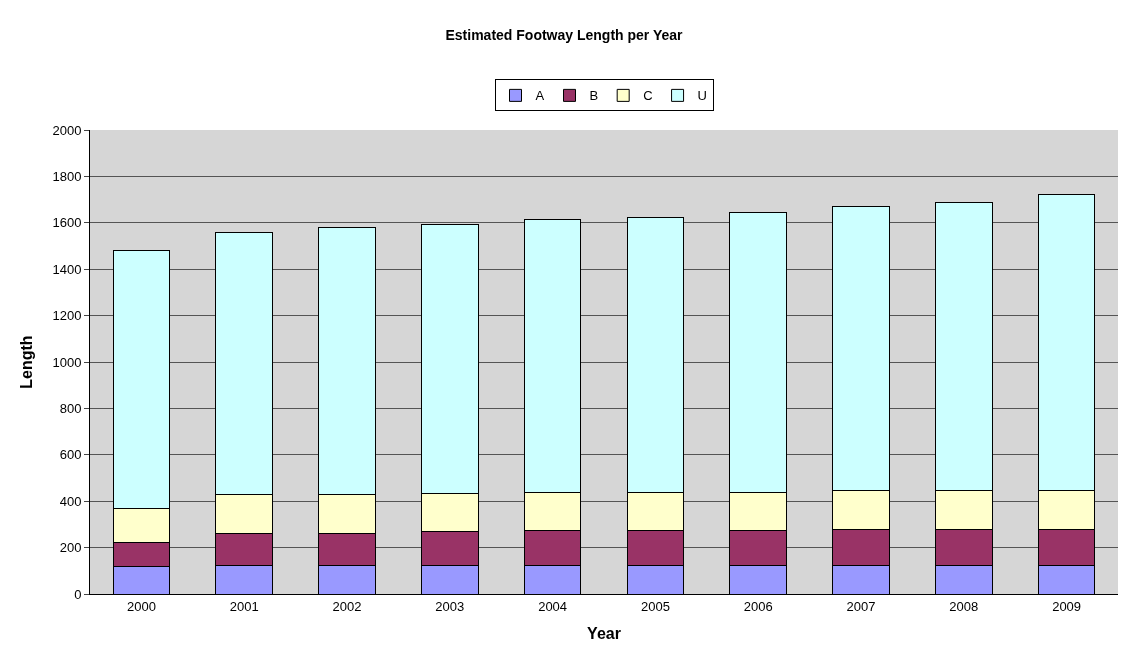 This screenshot has width=1128, height=669. What do you see at coordinates (67, 316) in the screenshot?
I see `y-tick-label: 1200` at bounding box center [67, 316].